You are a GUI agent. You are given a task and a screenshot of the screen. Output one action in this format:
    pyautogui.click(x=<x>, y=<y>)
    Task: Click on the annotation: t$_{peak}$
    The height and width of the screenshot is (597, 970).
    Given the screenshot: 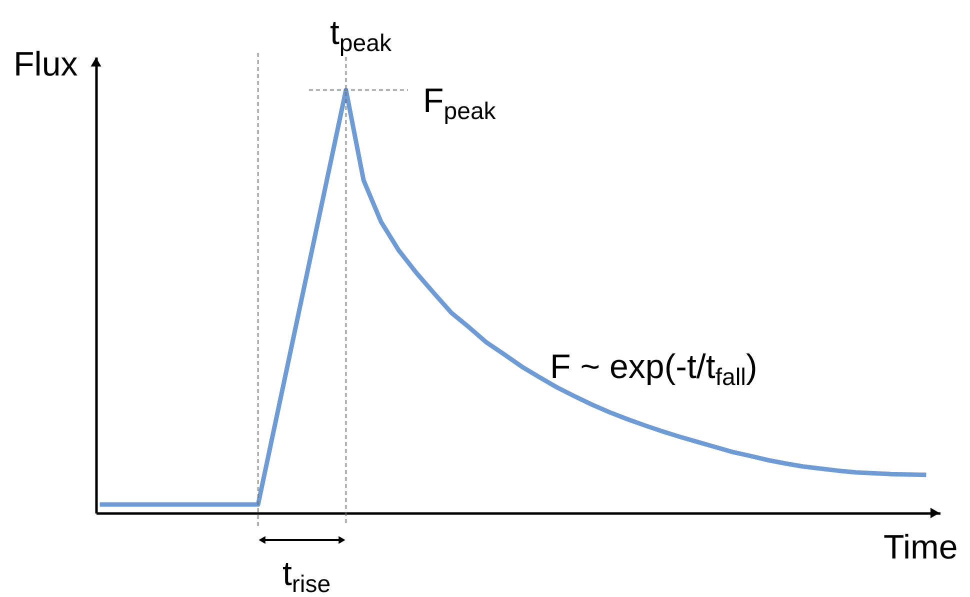 What is the action you would take?
    pyautogui.click(x=361, y=35)
    